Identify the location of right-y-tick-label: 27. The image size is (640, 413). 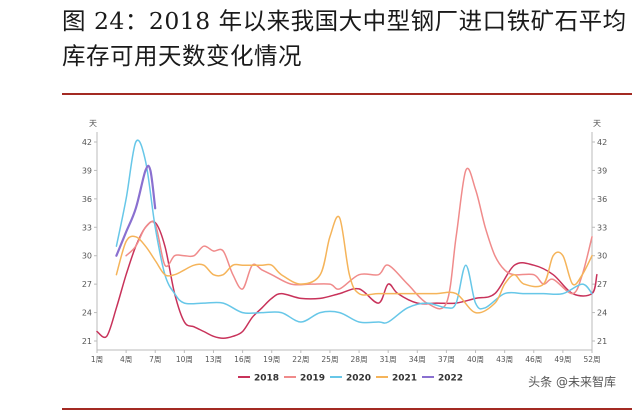
(602, 284).